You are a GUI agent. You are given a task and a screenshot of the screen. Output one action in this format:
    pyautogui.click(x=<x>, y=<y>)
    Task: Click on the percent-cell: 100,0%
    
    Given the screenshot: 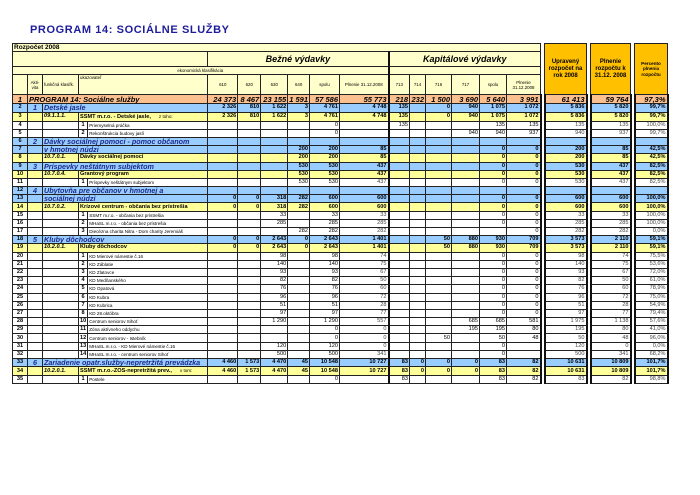 What is the action you would take?
    pyautogui.click(x=651, y=125)
    